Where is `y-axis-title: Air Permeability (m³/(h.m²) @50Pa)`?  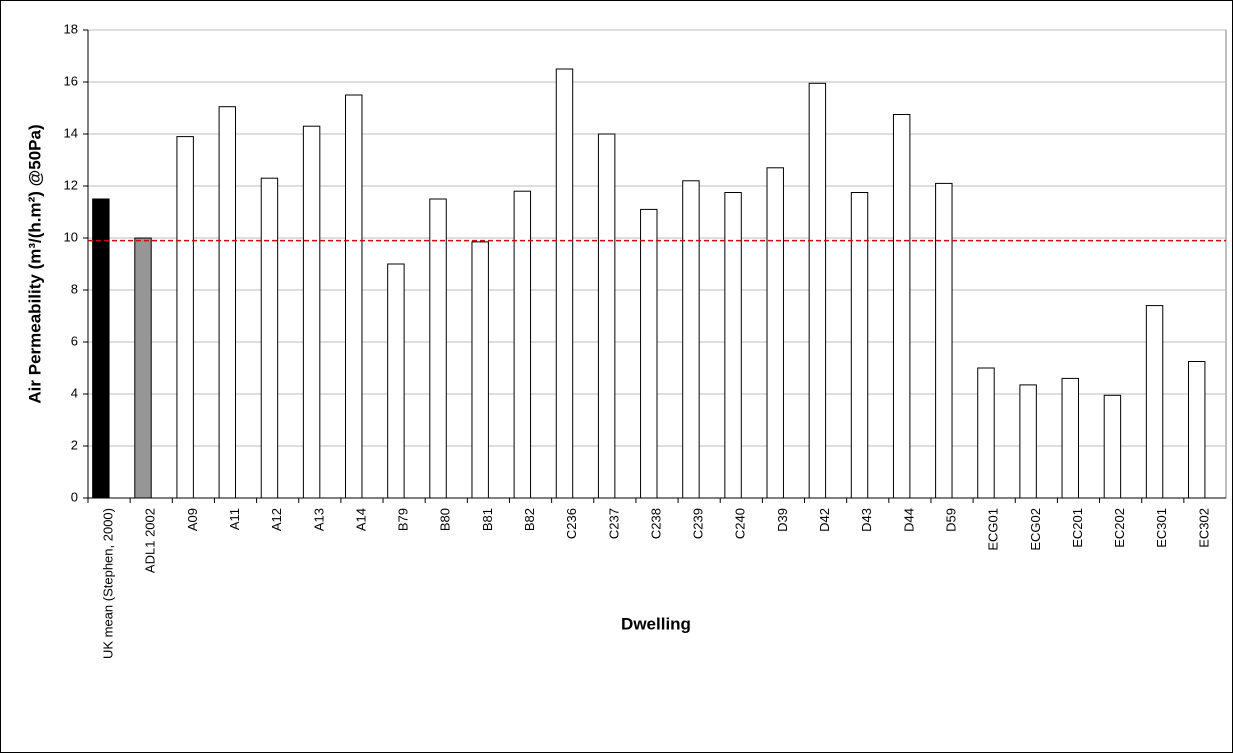 y-axis-title: Air Permeability (m³/(h.m²) @50Pa) is located at coordinates (34, 263).